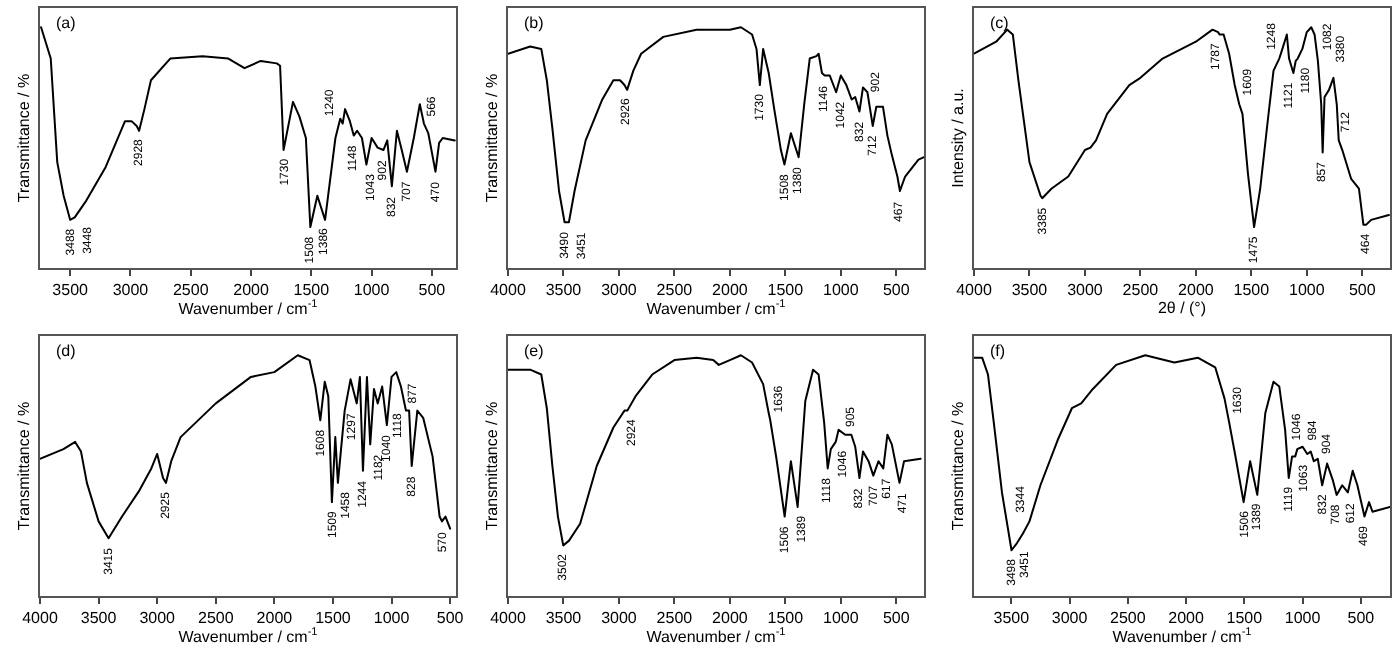  What do you see at coordinates (533, 23) in the screenshot?
I see `chart-title: (b)` at bounding box center [533, 23].